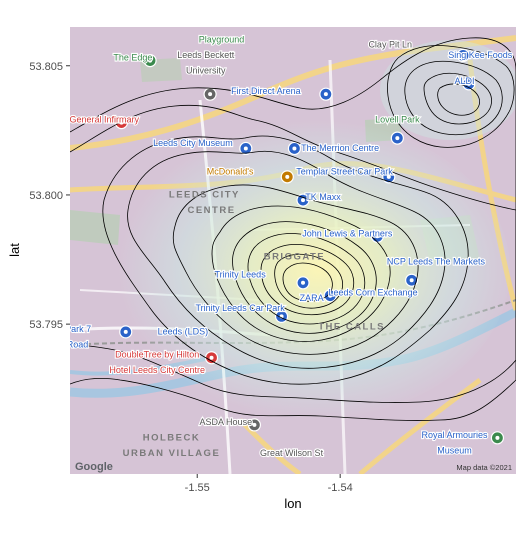 This screenshot has height=540, width=524. I want to click on park-area, so click(95, 227).